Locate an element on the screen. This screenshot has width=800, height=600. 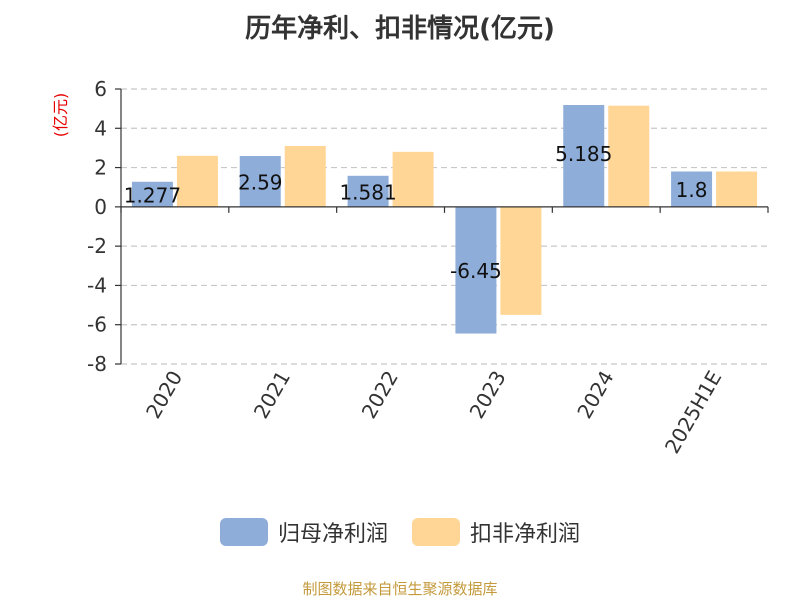
legend: 归母净利润 扣非净利润 is located at coordinates (400, 532).